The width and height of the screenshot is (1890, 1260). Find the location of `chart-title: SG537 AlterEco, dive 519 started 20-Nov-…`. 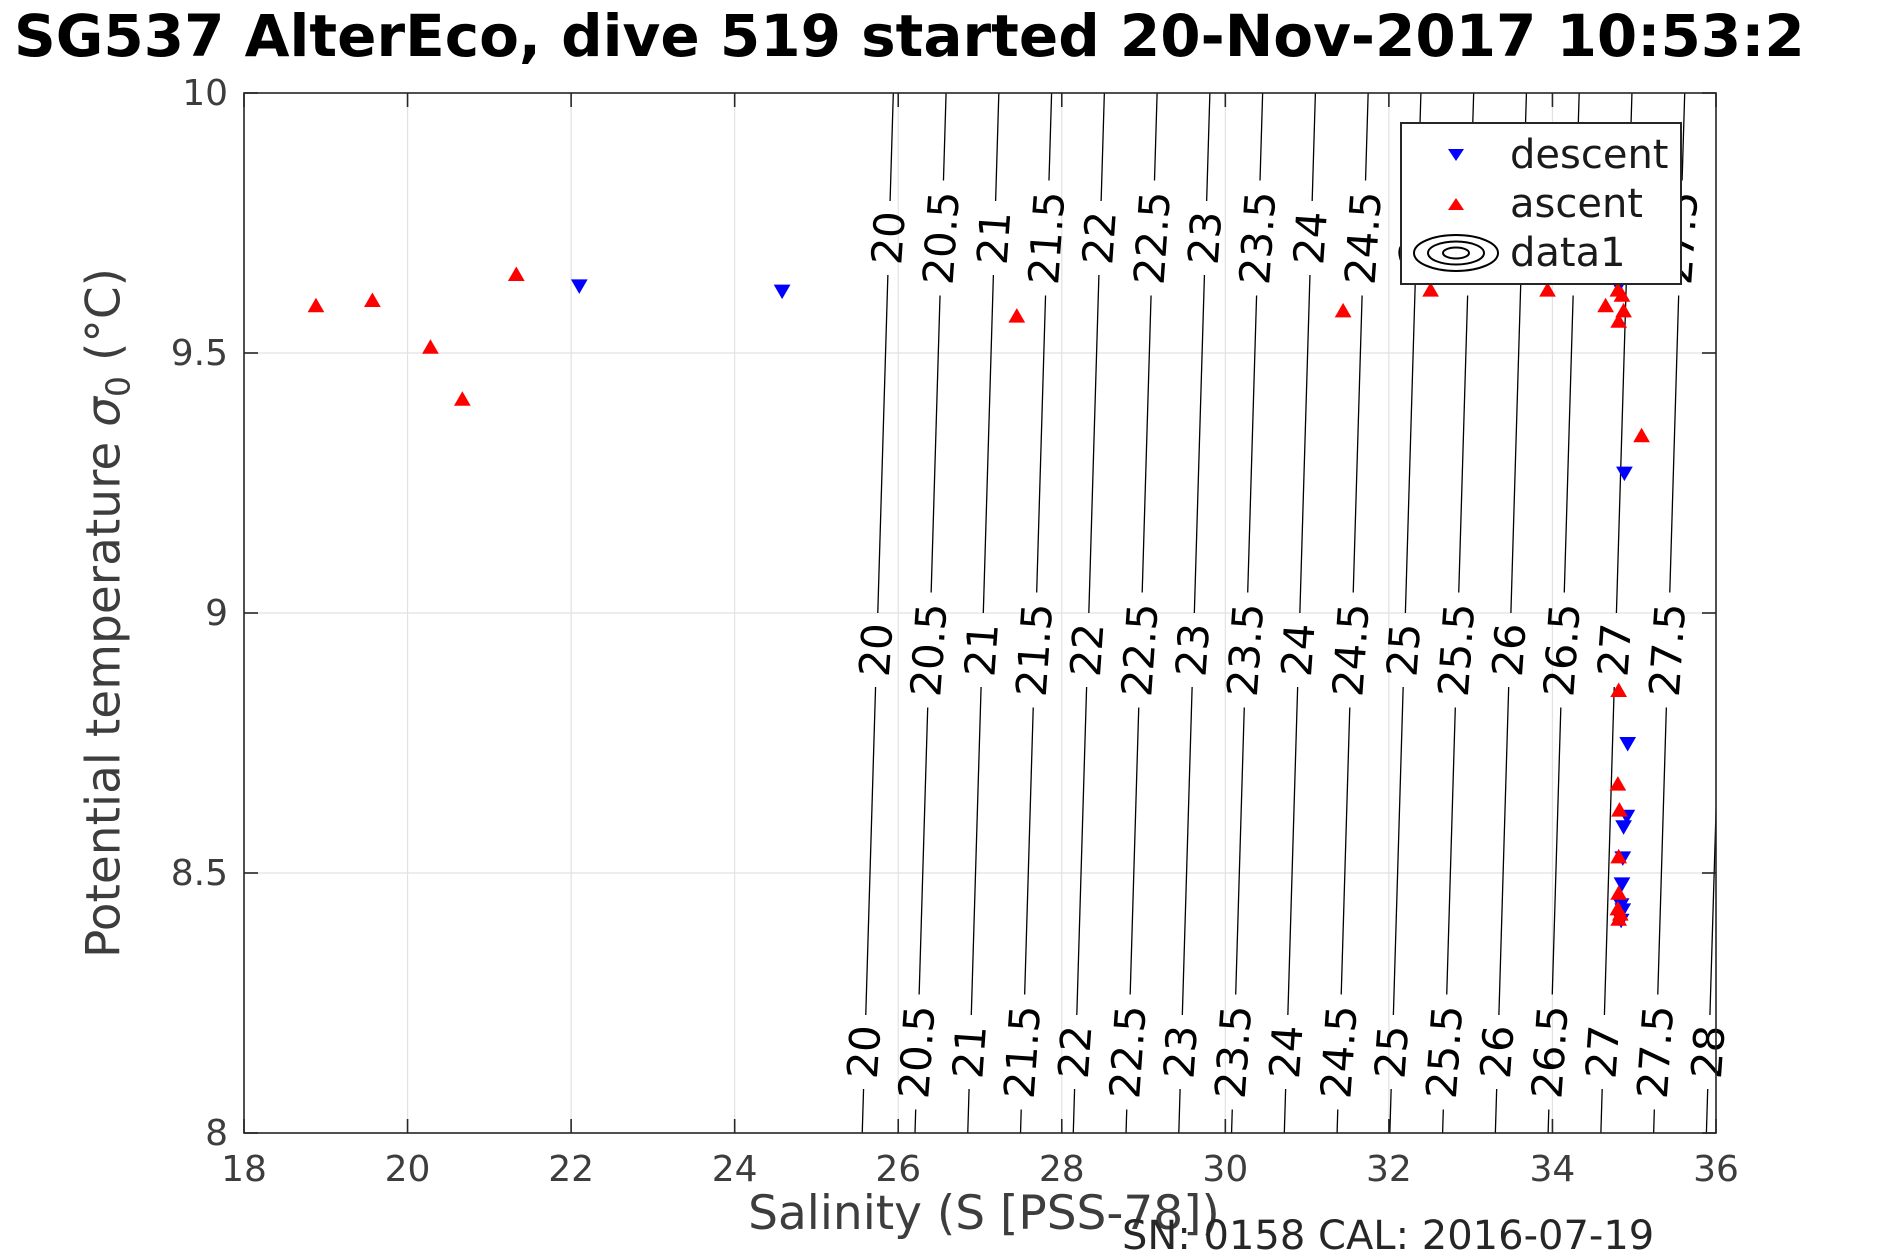

chart-title: SG537 AlterEco, dive 519 started 20-Nov-… is located at coordinates (909, 36).